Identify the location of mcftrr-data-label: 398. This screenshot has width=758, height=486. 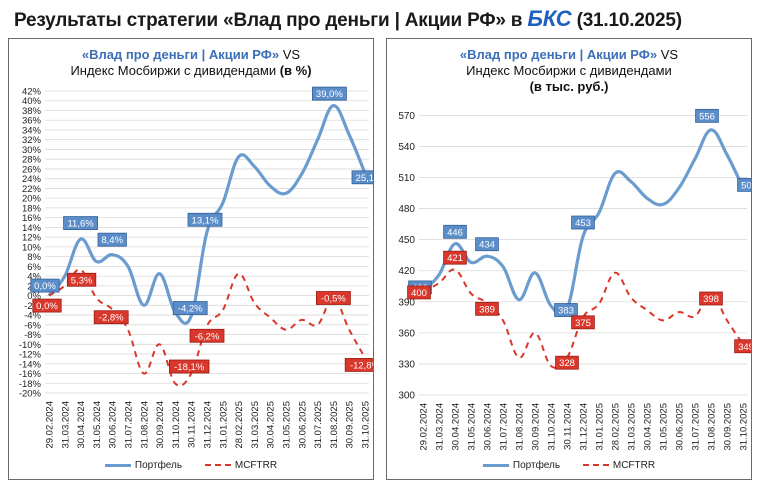
(711, 299).